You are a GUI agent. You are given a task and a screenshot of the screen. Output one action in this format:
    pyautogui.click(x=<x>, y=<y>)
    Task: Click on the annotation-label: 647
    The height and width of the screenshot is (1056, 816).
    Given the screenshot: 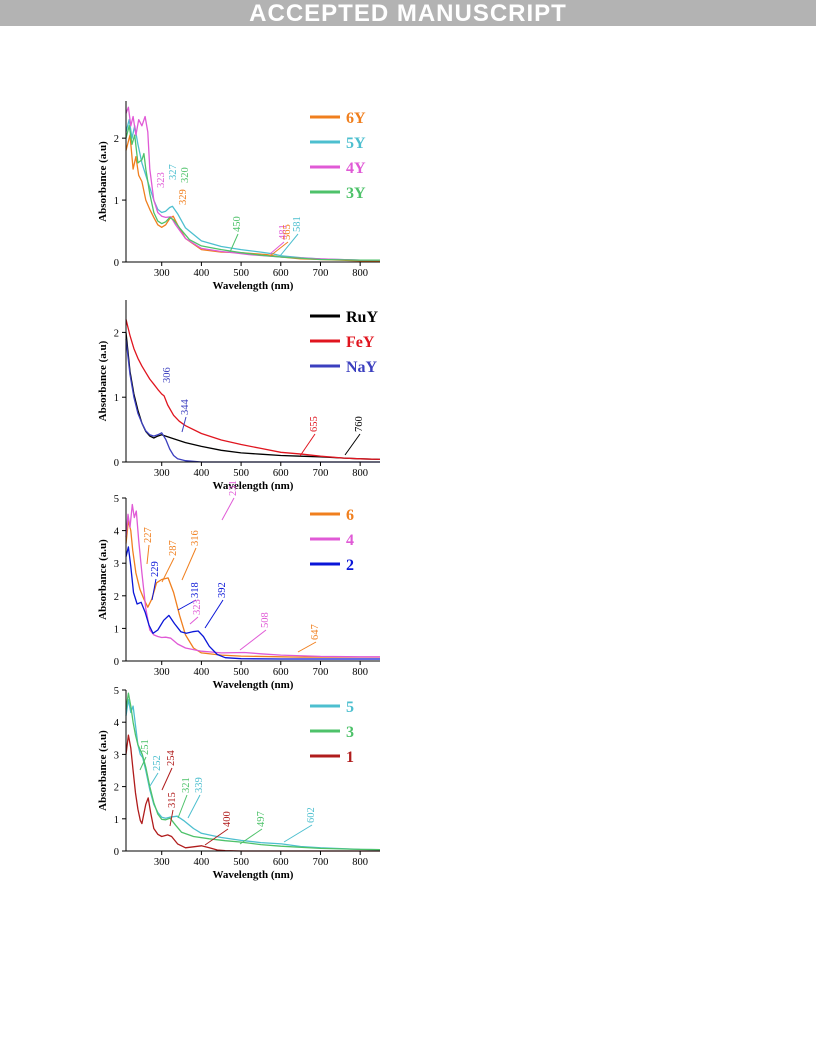 What is the action you would take?
    pyautogui.click(x=315, y=632)
    